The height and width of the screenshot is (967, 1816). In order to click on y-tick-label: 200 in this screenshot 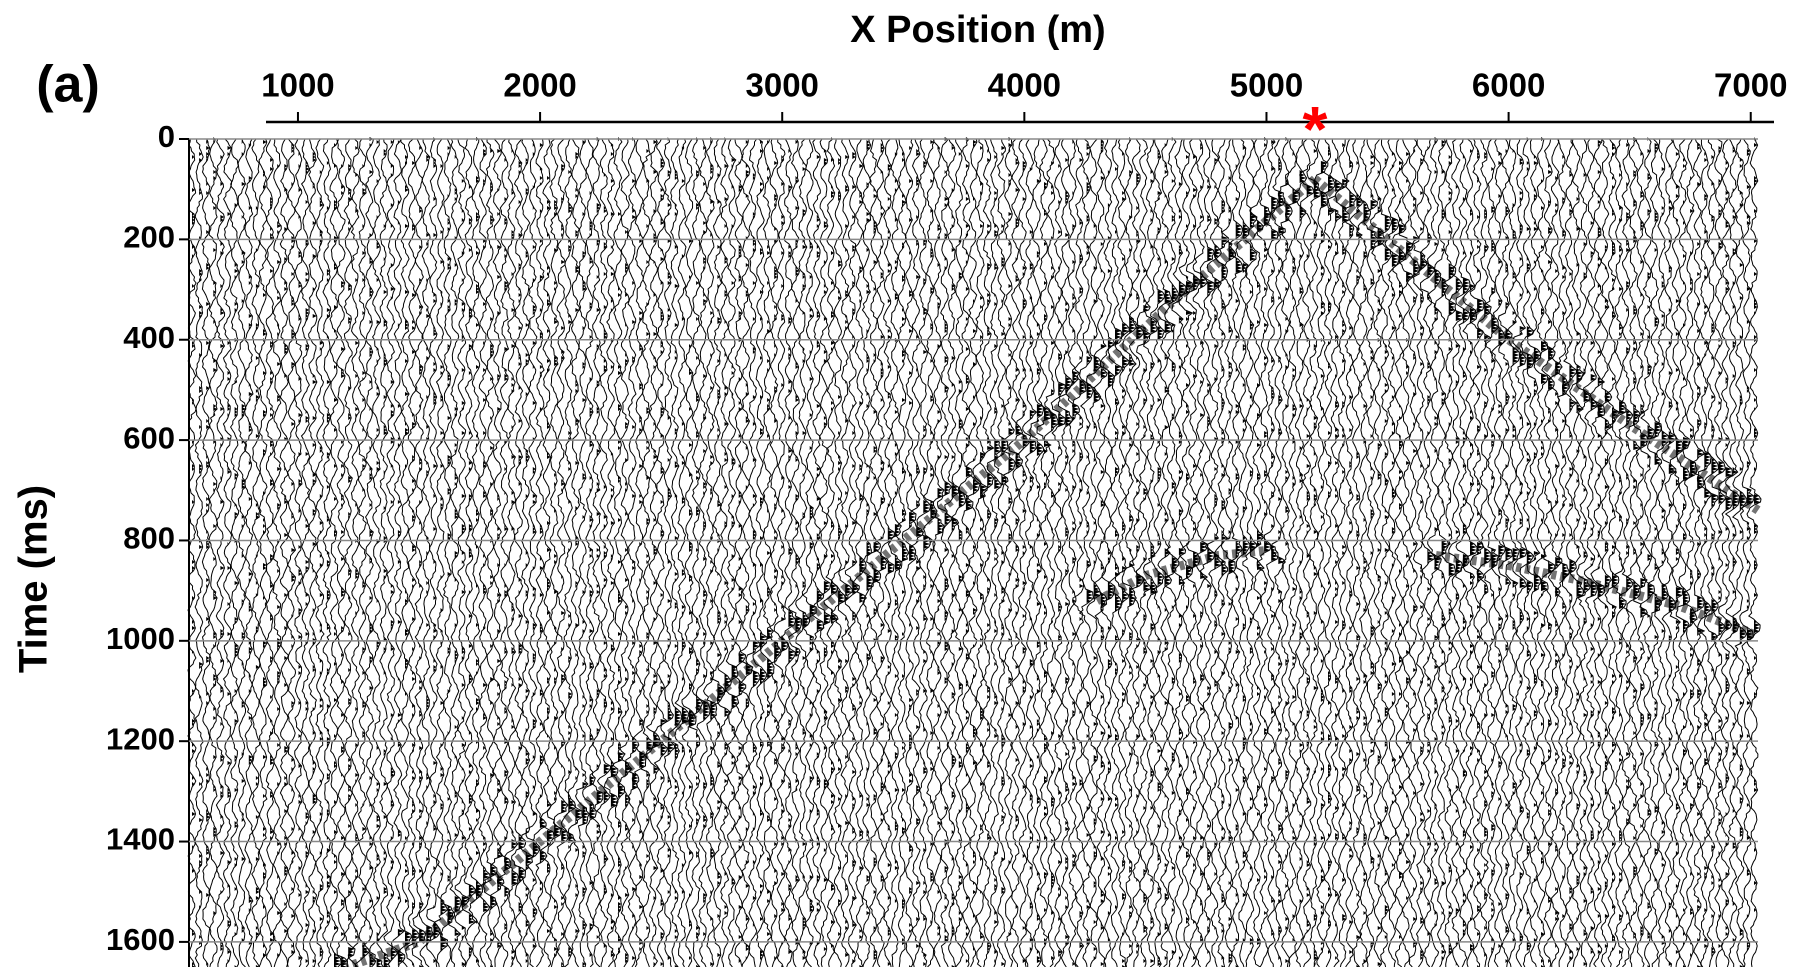, I will do `click(149, 237)`.